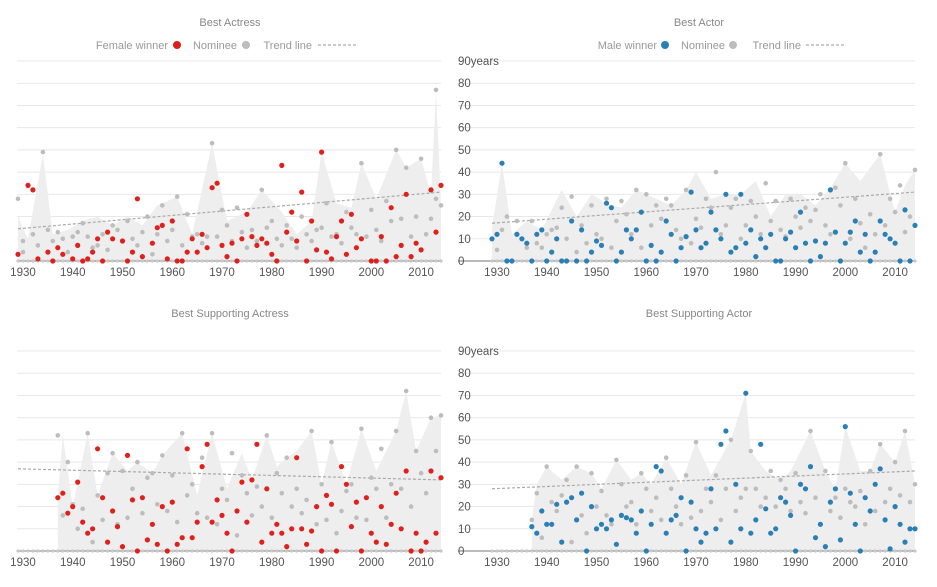 Image resolution: width=937 pixels, height=587 pixels. I want to click on legend-nominee-label: Nominee, so click(703, 46).